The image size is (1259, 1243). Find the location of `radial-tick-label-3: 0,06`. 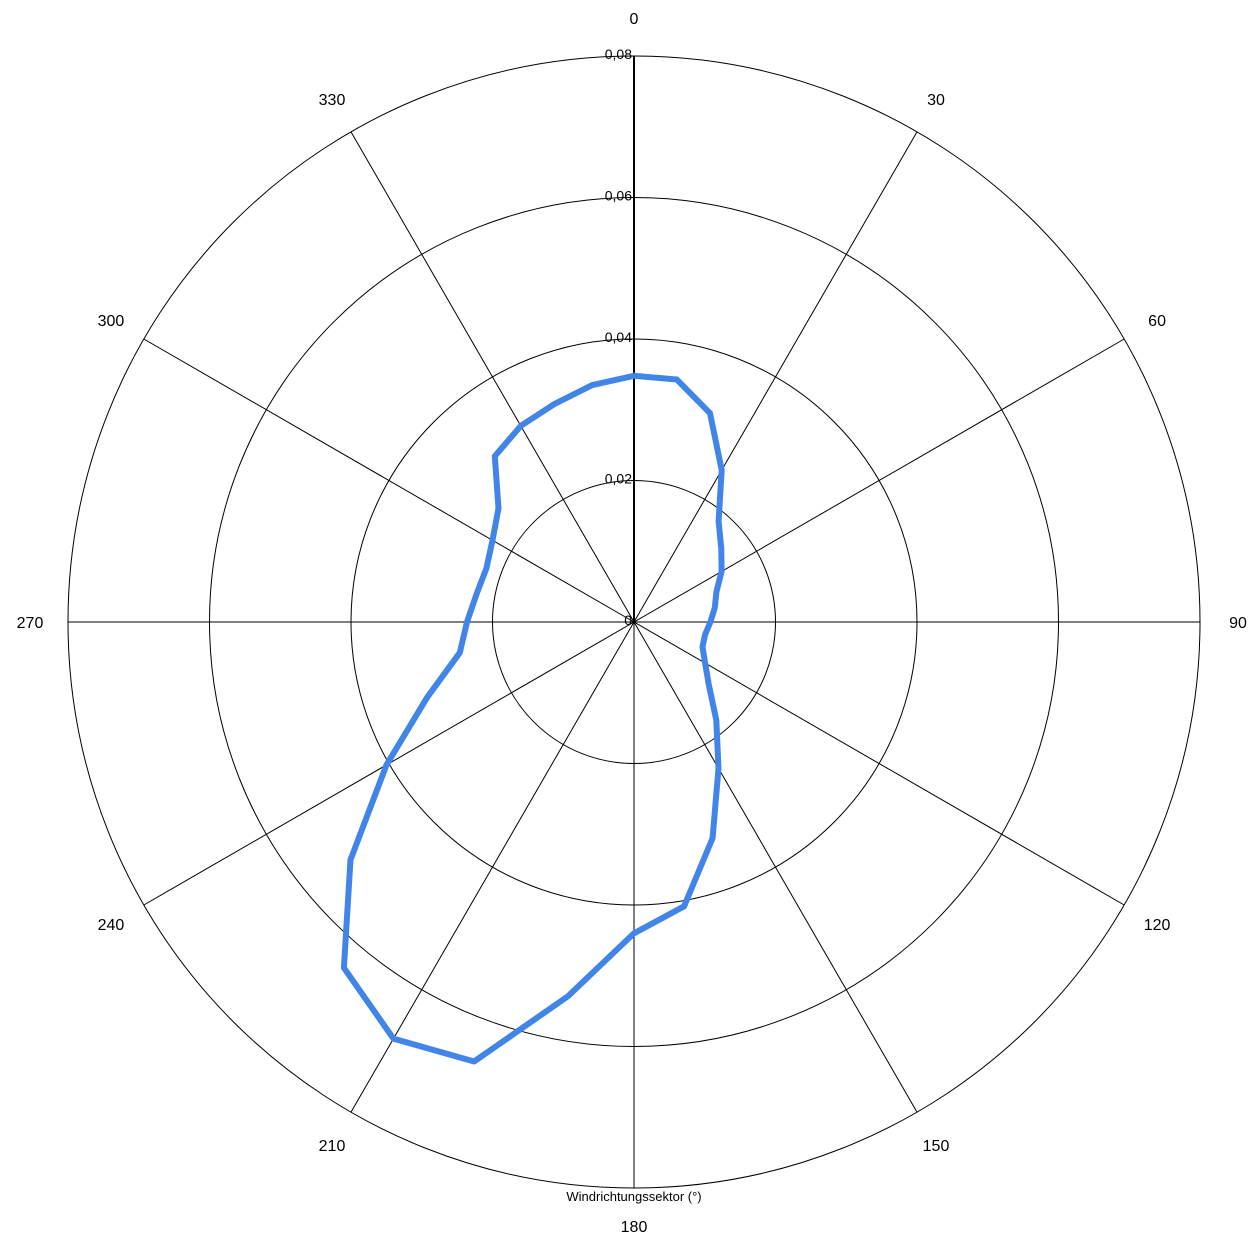

radial-tick-label-3: 0,06 is located at coordinates (618, 196).